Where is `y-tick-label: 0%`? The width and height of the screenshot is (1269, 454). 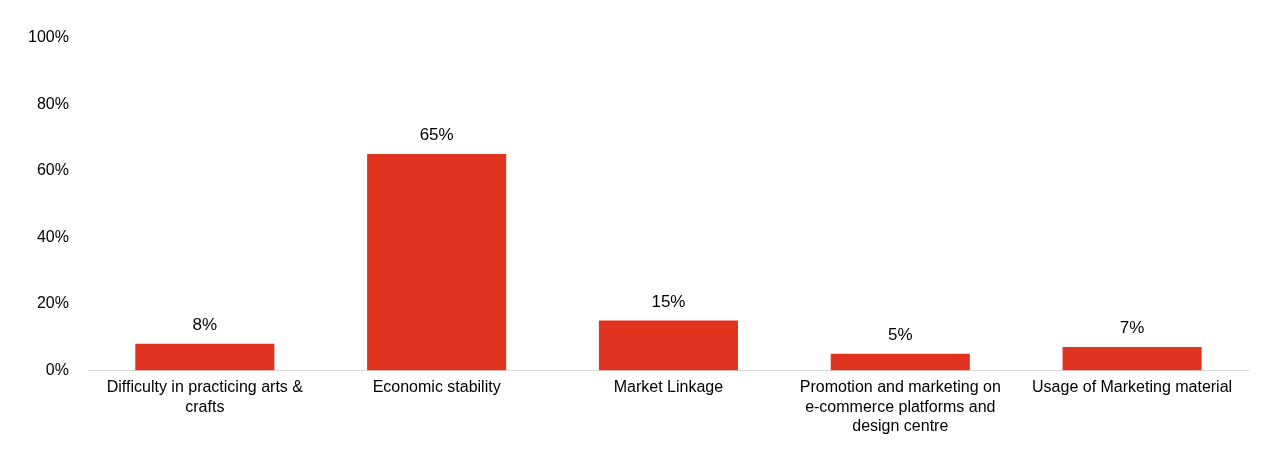
y-tick-label: 0% is located at coordinates (57, 369).